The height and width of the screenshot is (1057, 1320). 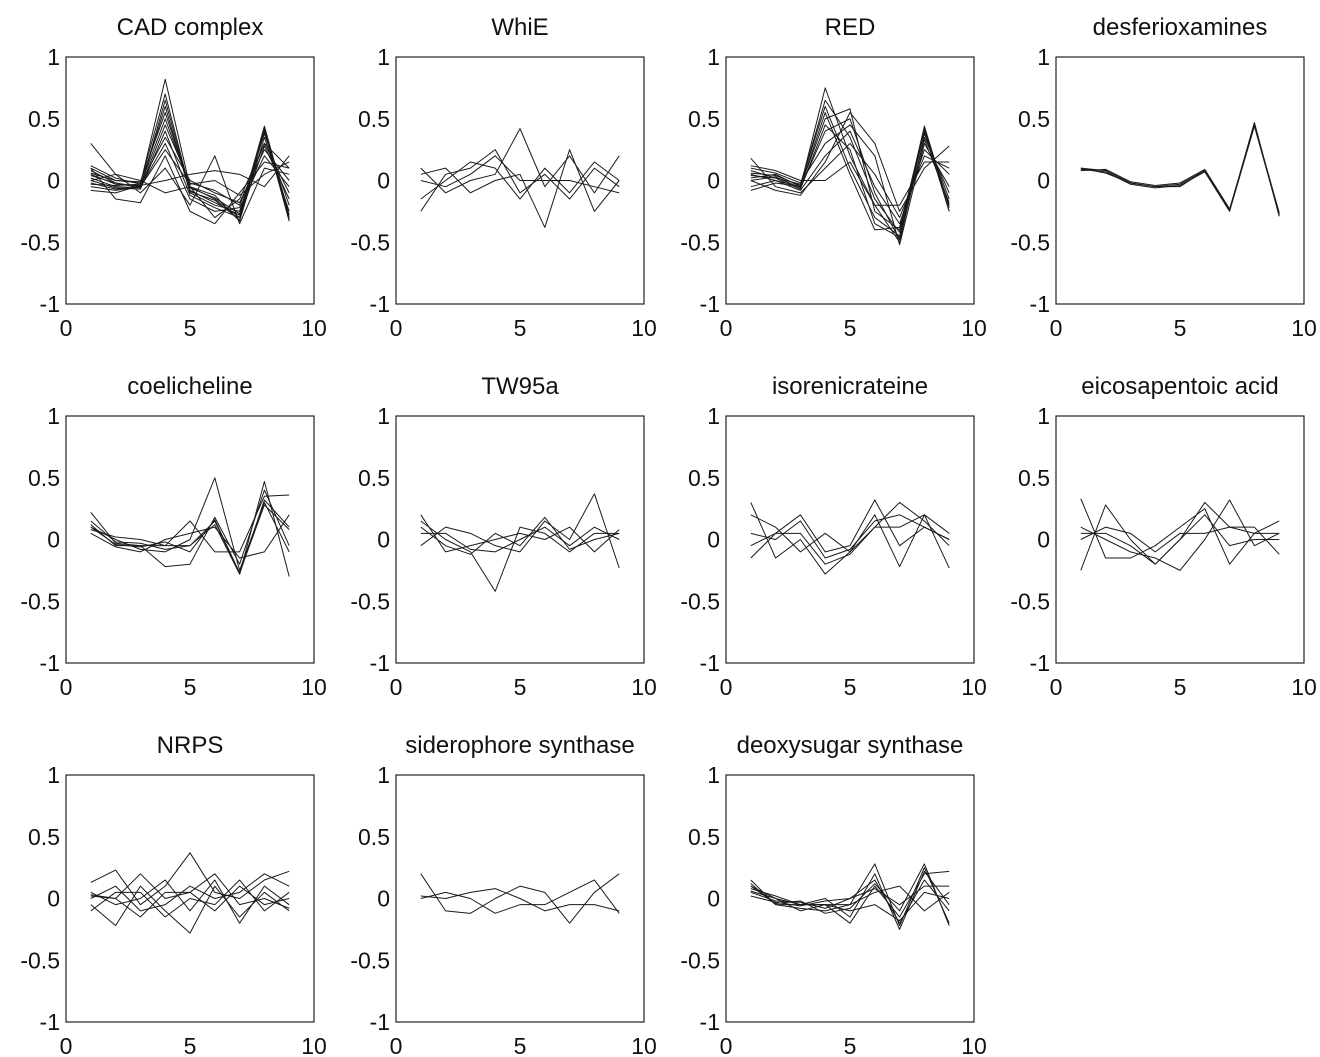 What do you see at coordinates (520, 386) in the screenshot?
I see `panel-title: TW95a` at bounding box center [520, 386].